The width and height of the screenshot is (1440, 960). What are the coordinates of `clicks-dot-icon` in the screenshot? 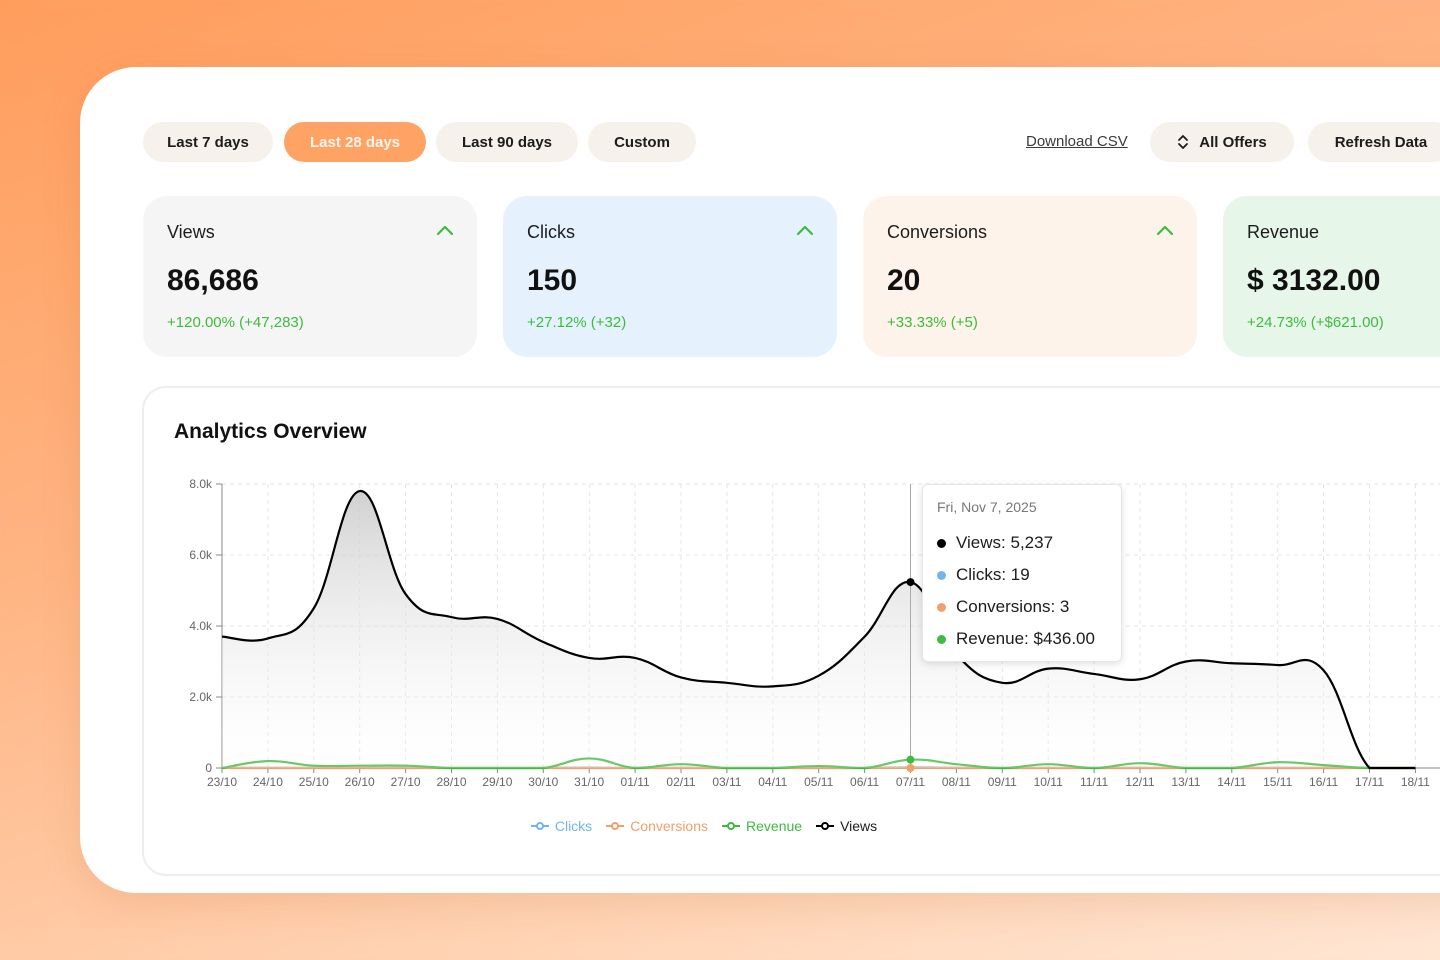 It's located at (941, 575).